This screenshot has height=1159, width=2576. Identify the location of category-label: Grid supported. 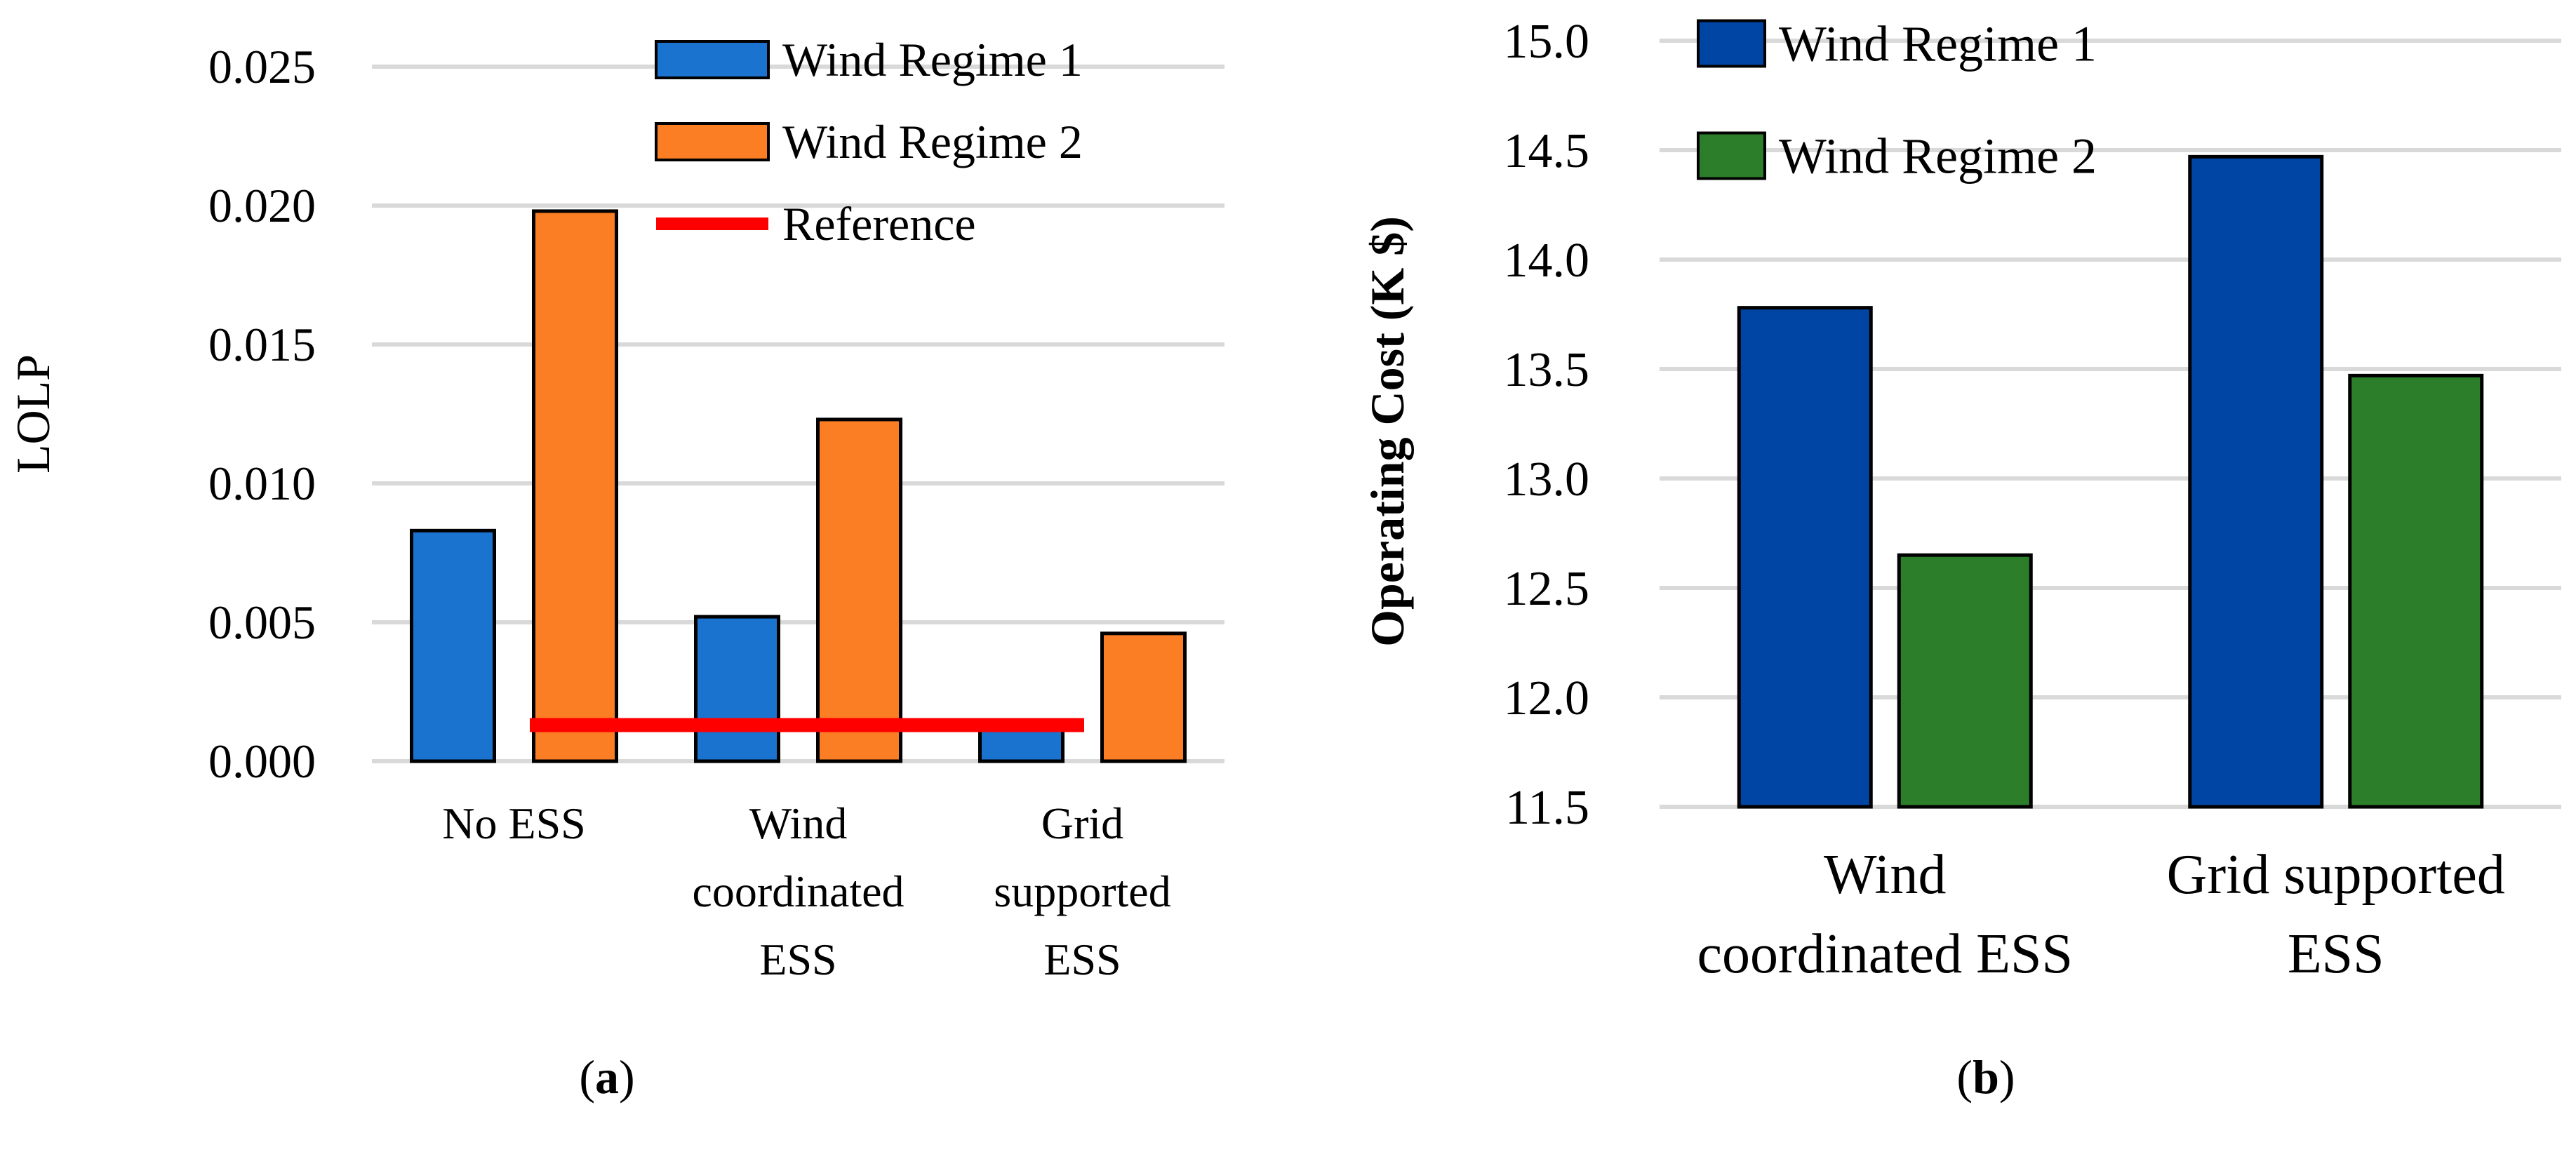
(2336, 875).